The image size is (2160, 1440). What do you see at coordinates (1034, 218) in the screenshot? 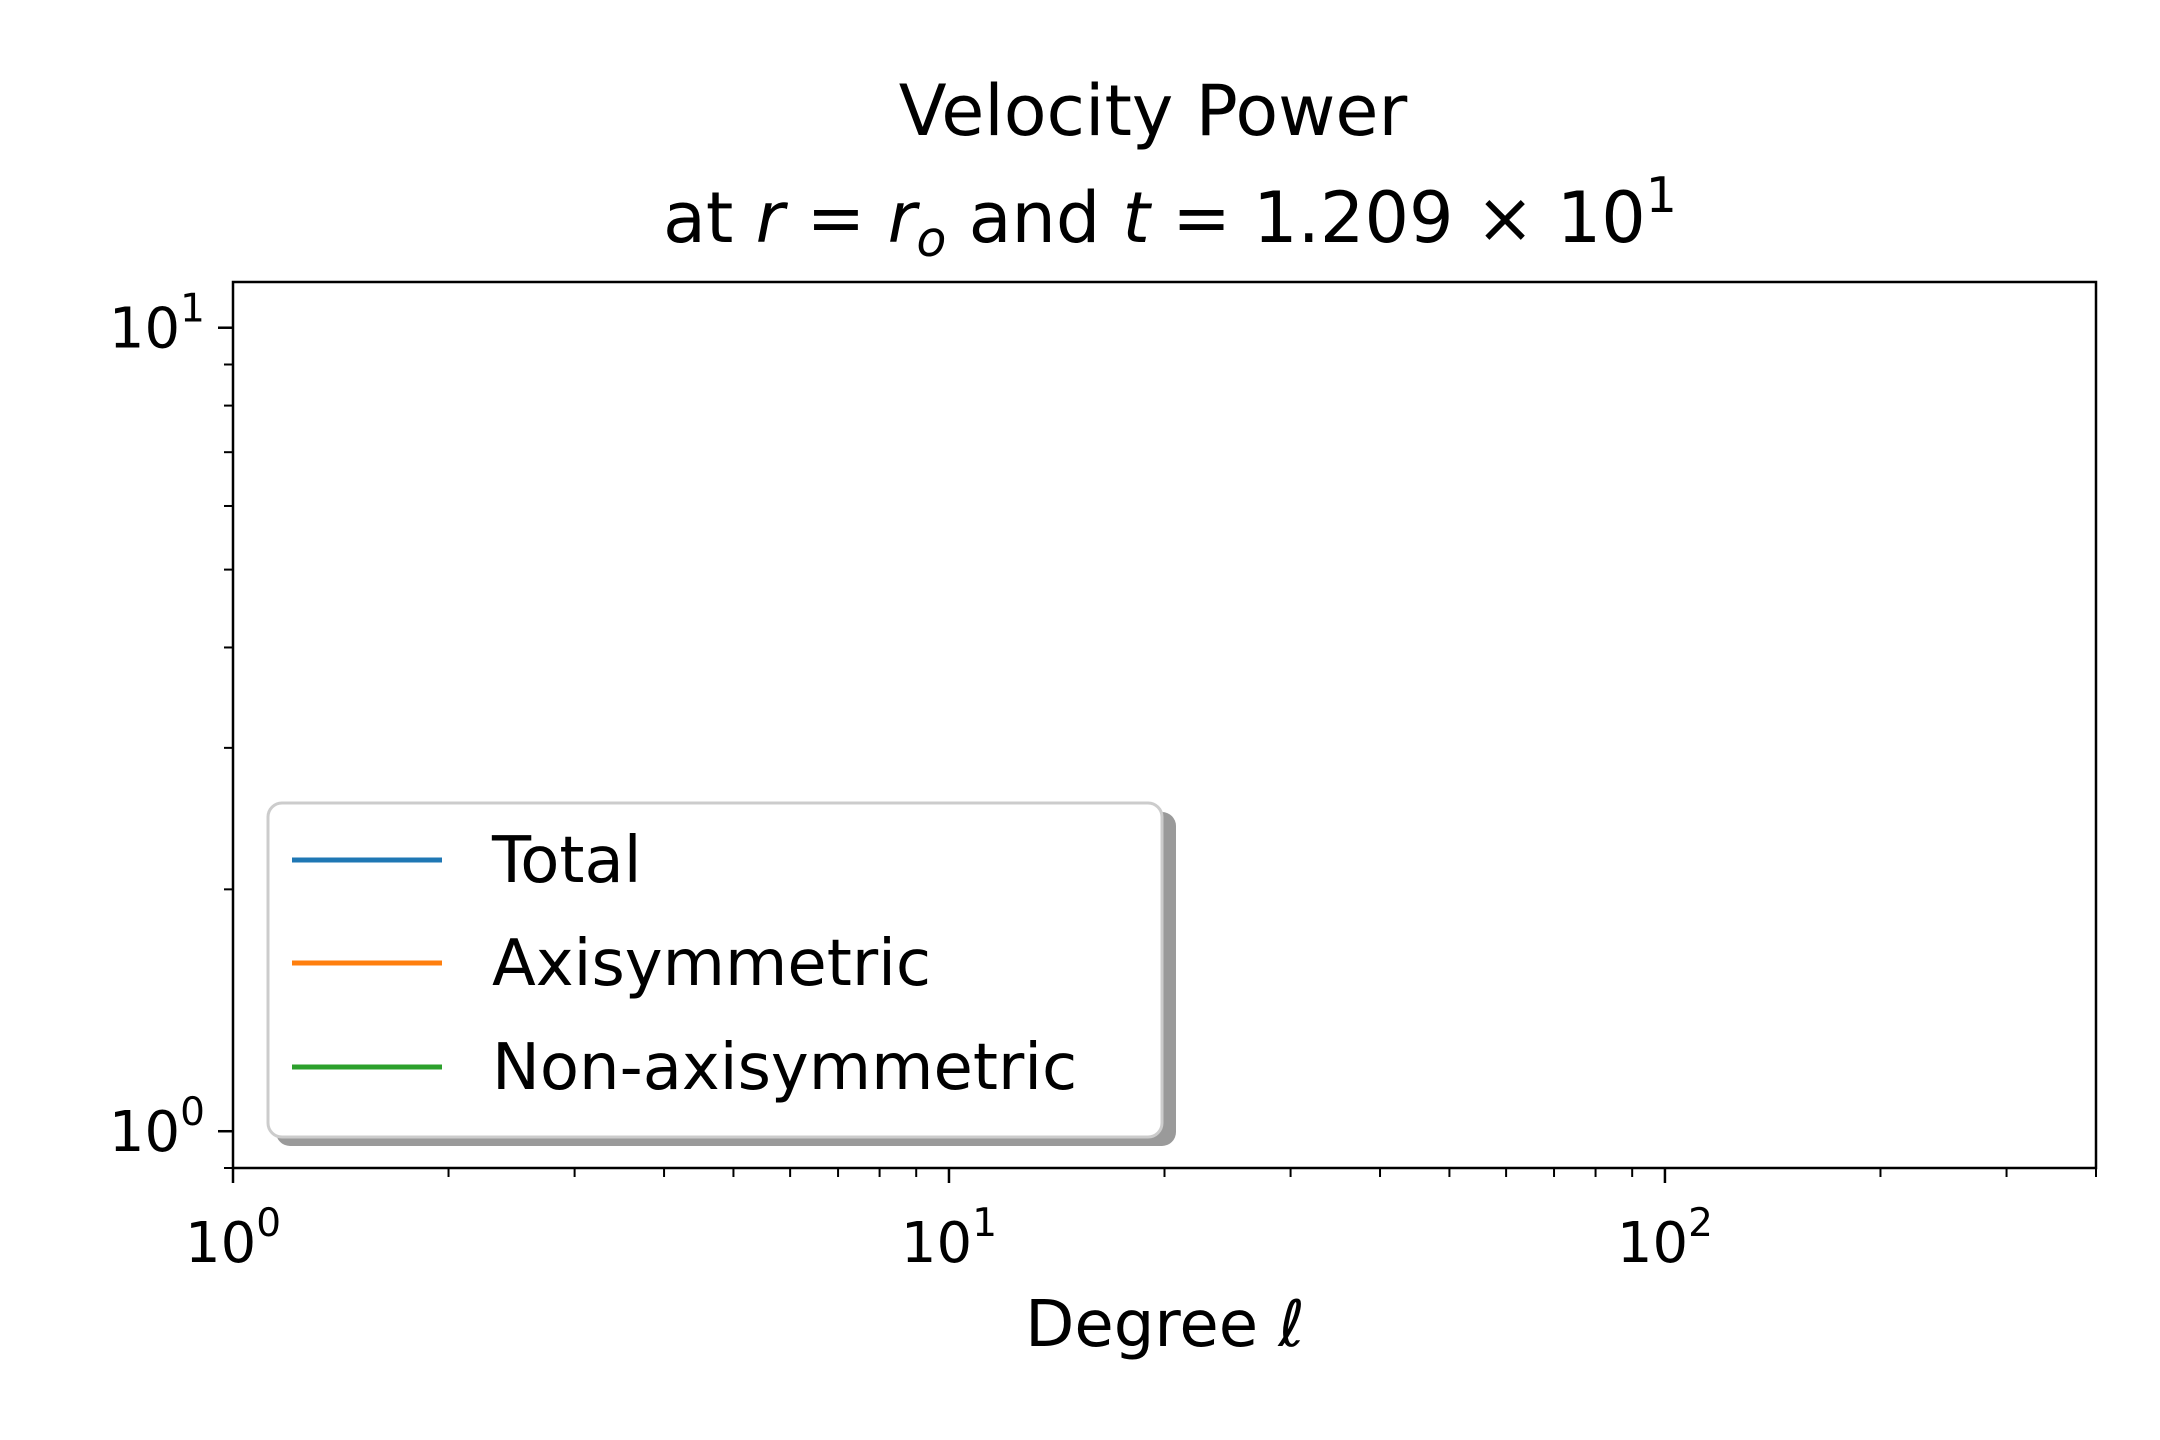
I see `subtitle-and: and` at bounding box center [1034, 218].